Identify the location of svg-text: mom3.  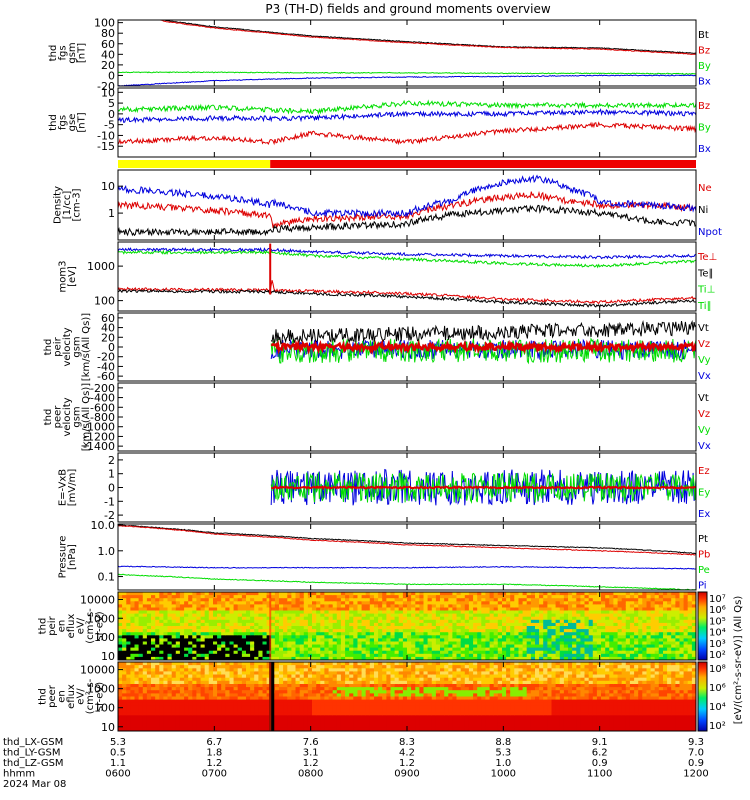
(62, 277).